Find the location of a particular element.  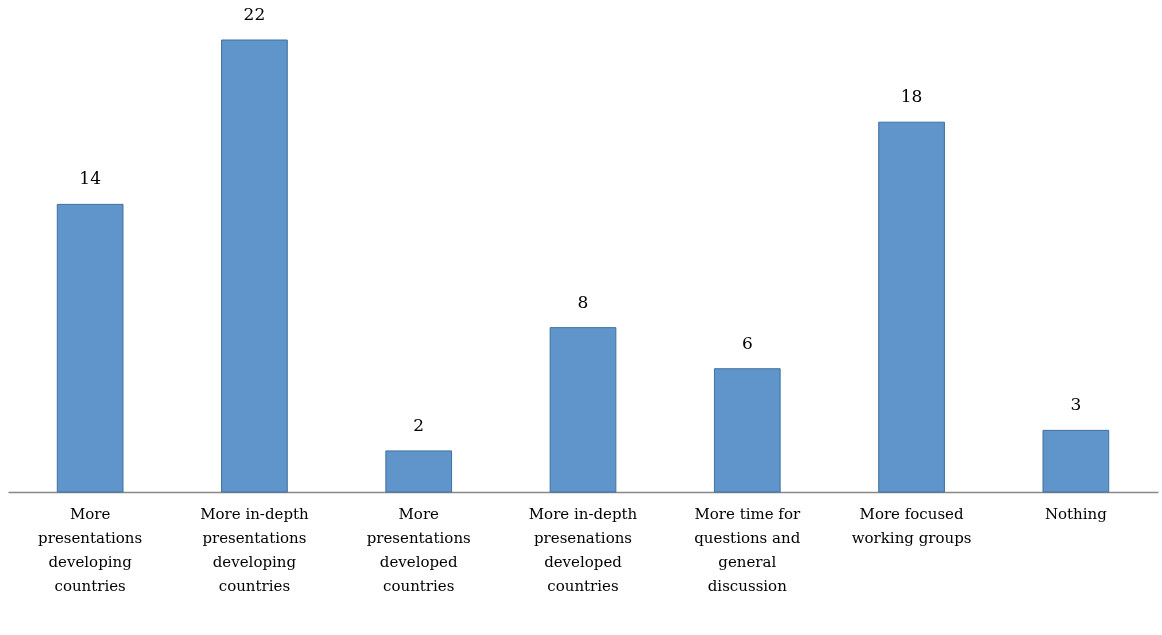

x-tick-label: More focused working groups is located at coordinates (911, 525).